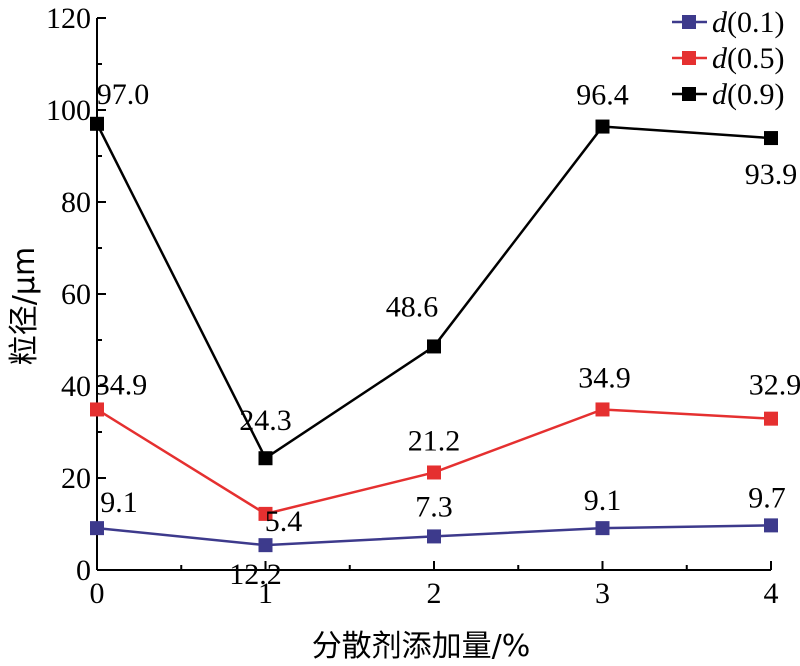  What do you see at coordinates (434, 593) in the screenshot?
I see `x-tick-label: 2` at bounding box center [434, 593].